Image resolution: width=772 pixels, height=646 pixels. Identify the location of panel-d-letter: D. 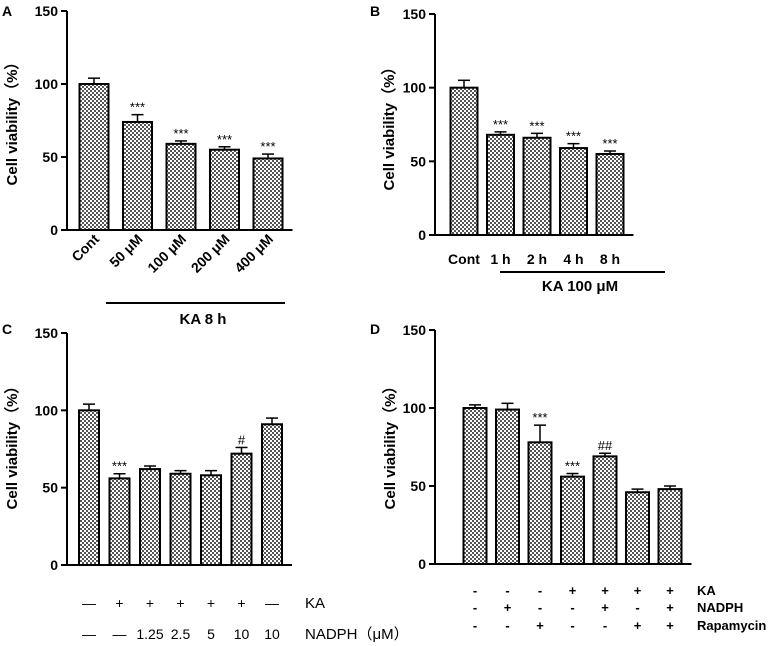
(375, 329).